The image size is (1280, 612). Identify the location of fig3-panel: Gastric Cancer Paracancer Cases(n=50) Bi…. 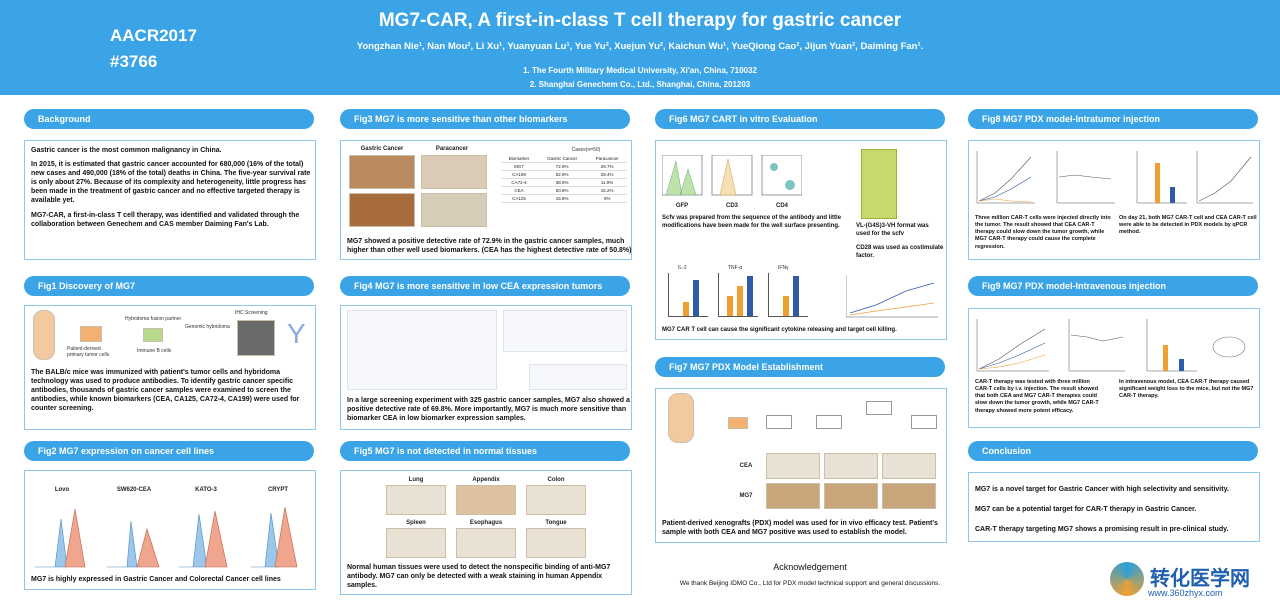
(486, 200).